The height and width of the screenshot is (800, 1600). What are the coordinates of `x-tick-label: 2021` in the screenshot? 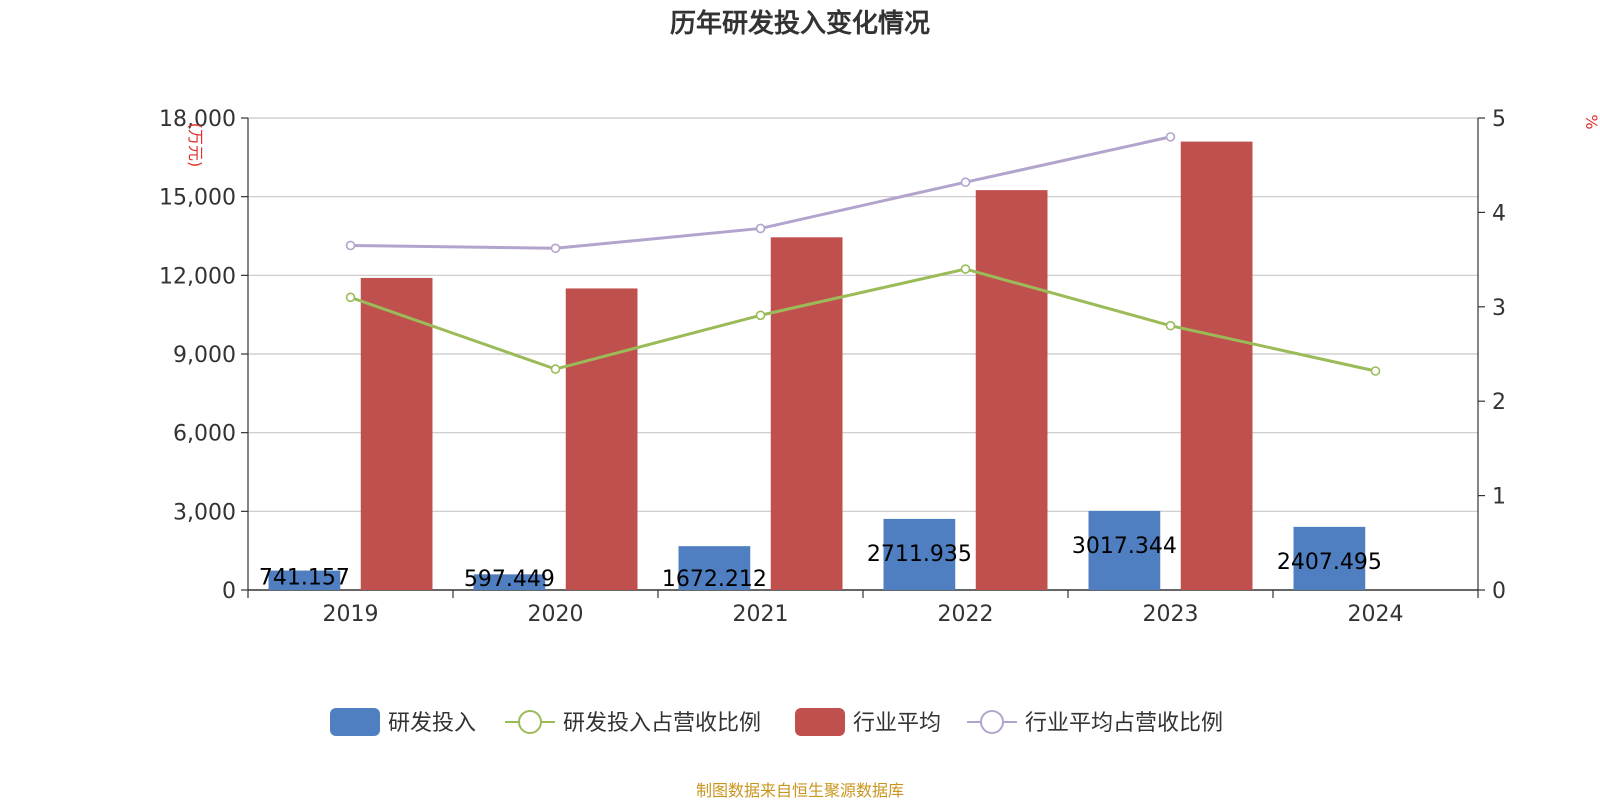 It's located at (761, 614).